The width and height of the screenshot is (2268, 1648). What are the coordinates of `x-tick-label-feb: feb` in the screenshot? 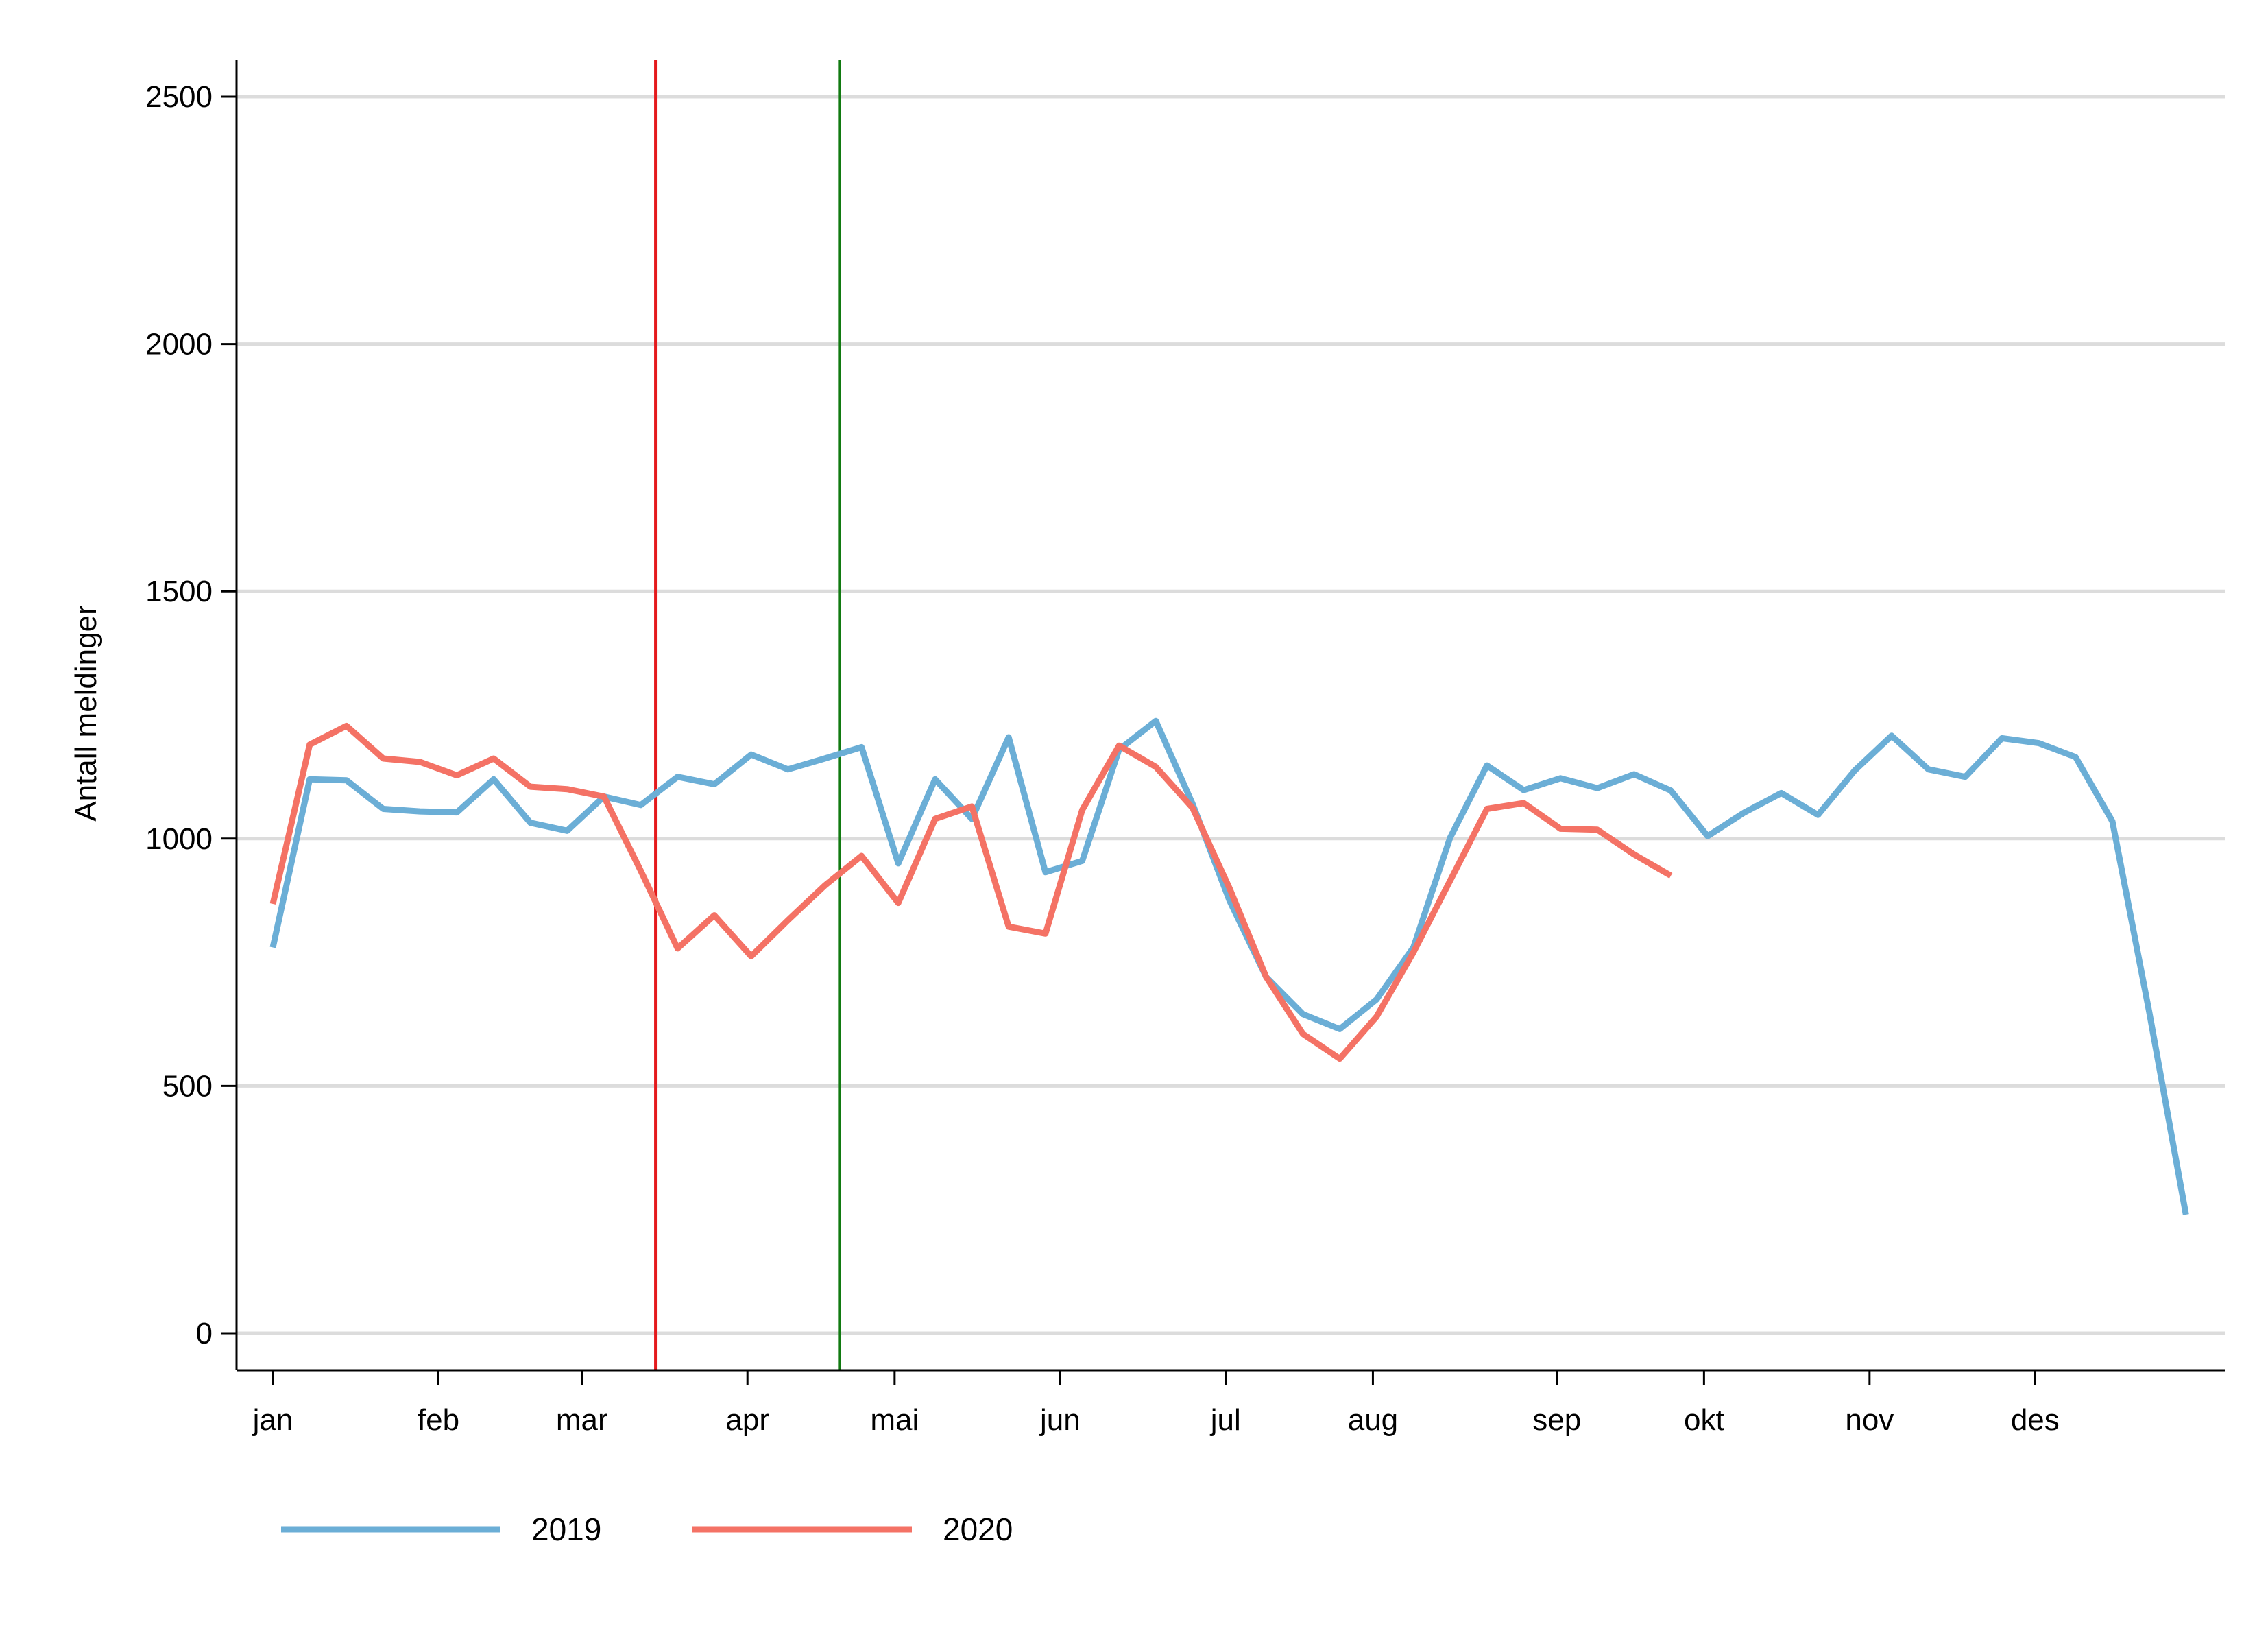 It's located at (439, 1420).